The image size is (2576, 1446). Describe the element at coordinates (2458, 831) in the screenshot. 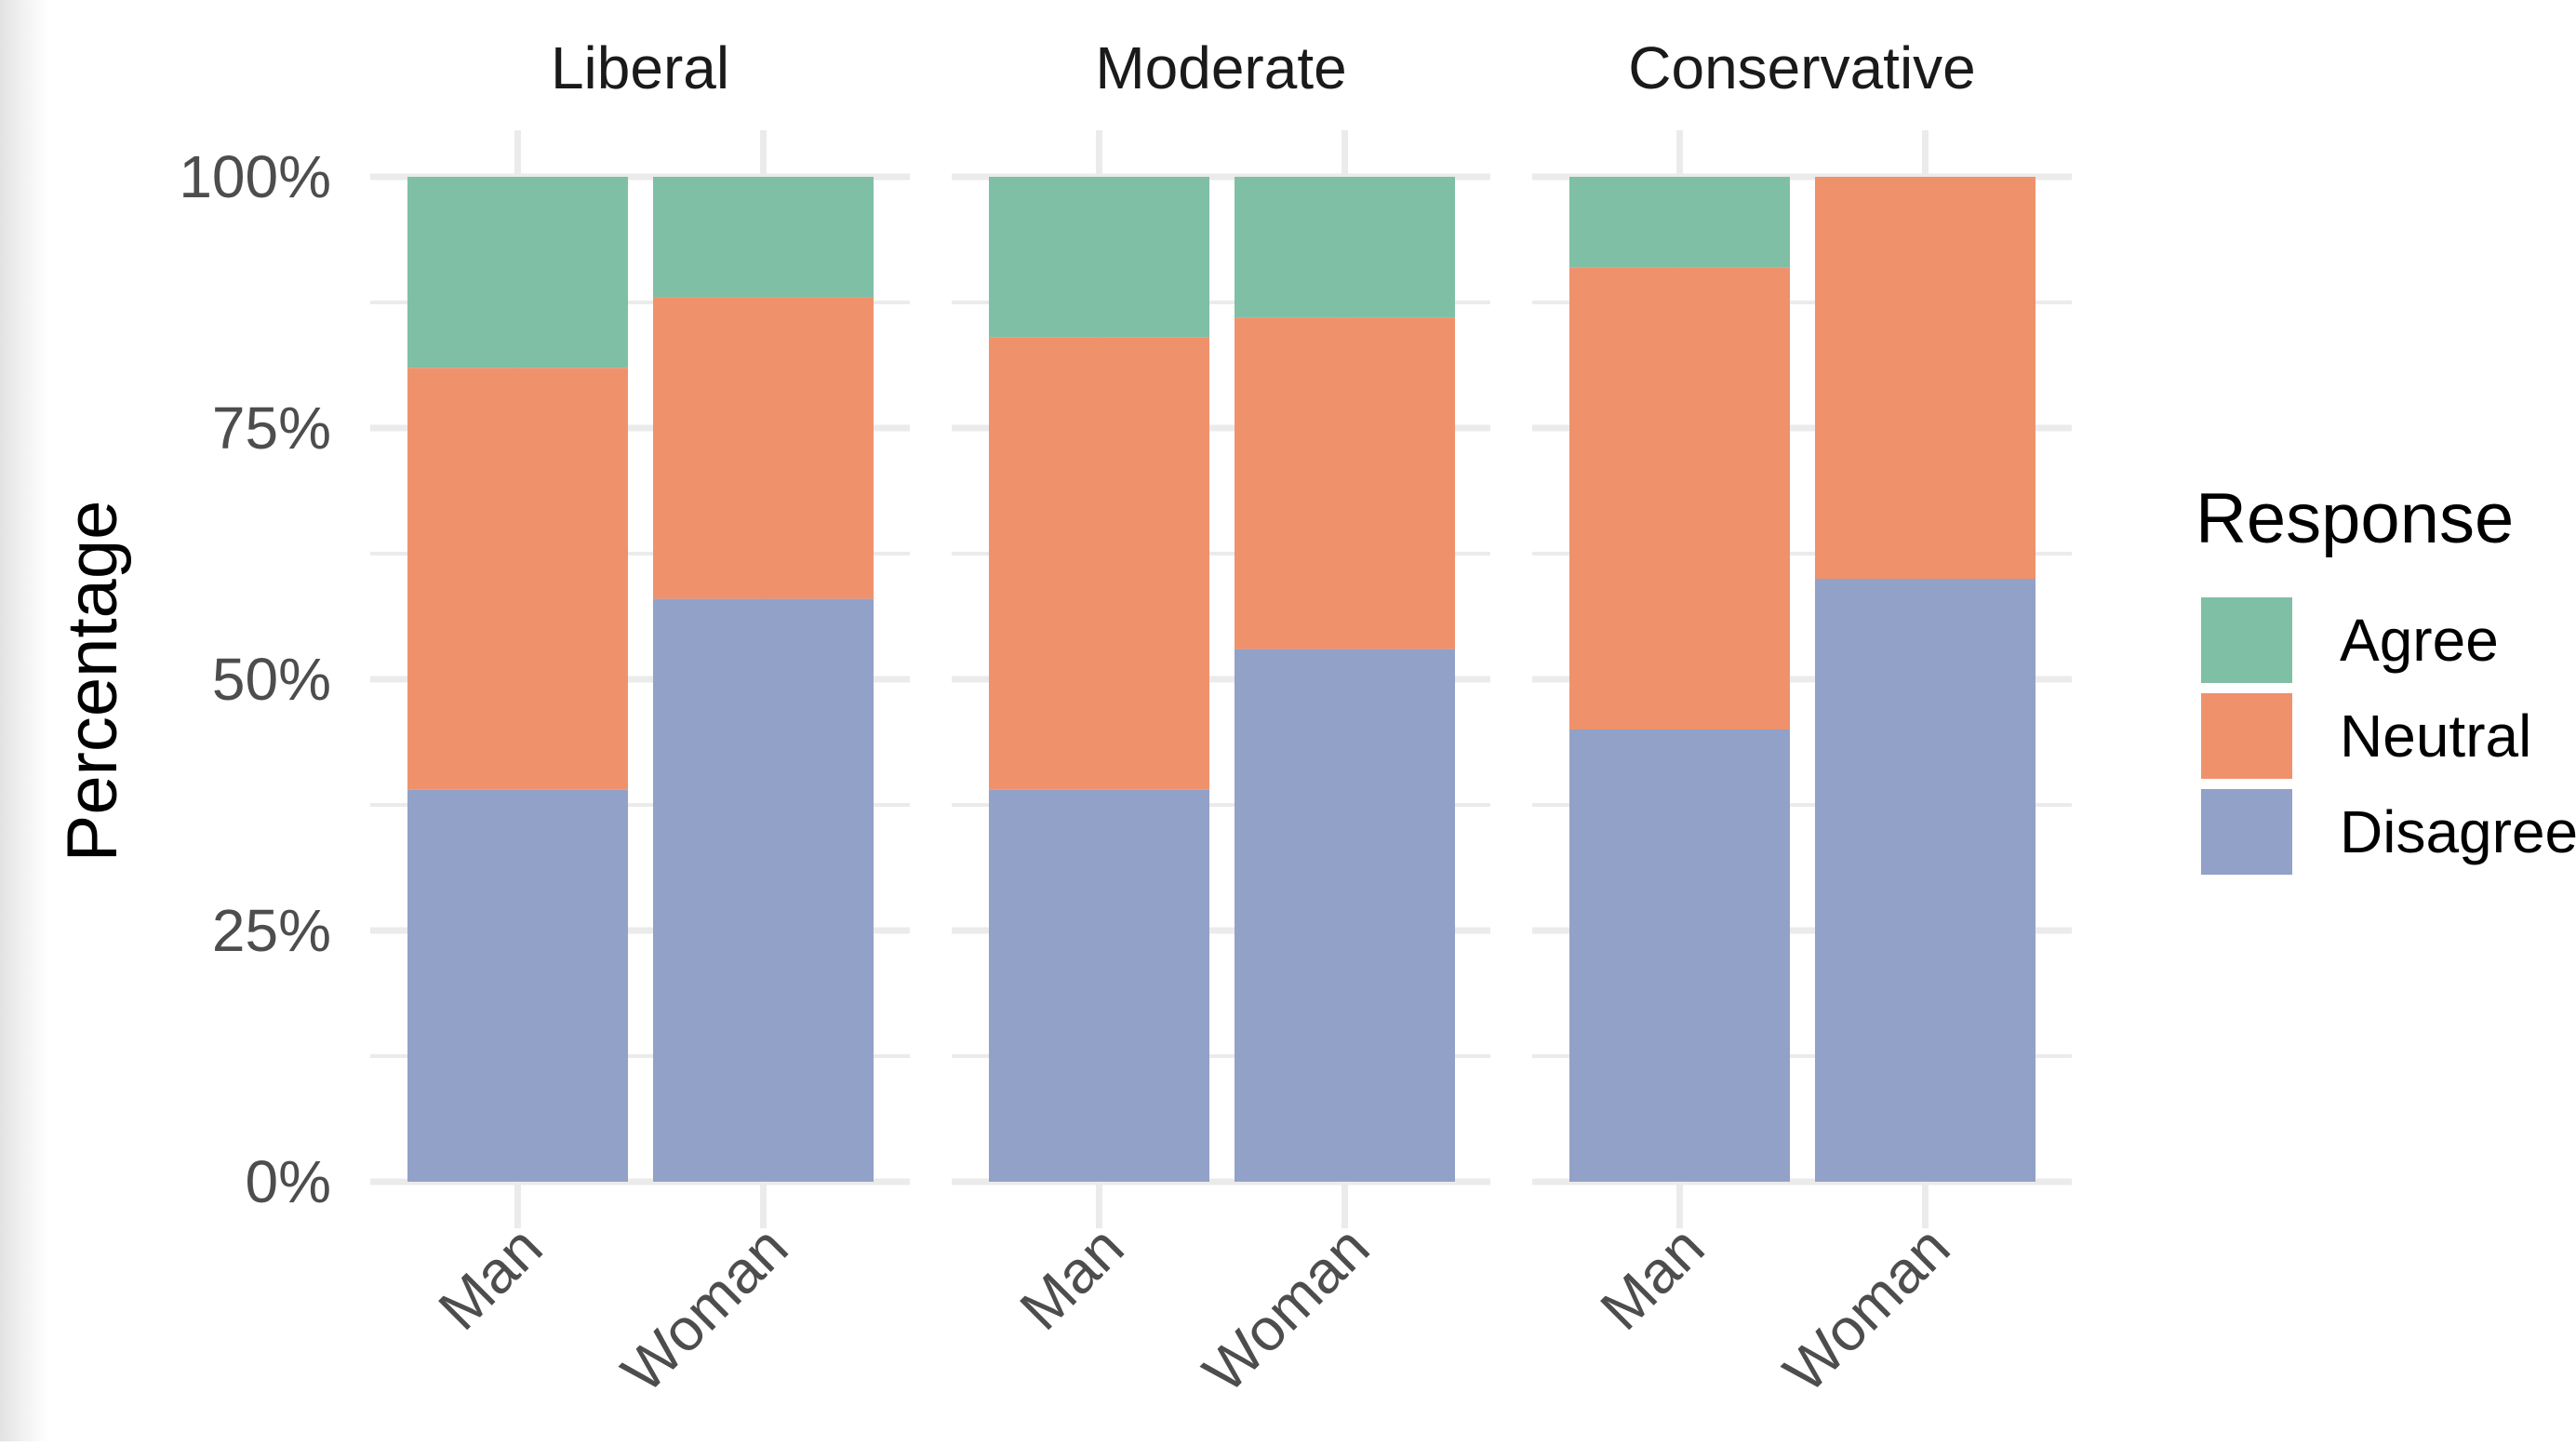

I see `legend-label: Disagree` at that location.